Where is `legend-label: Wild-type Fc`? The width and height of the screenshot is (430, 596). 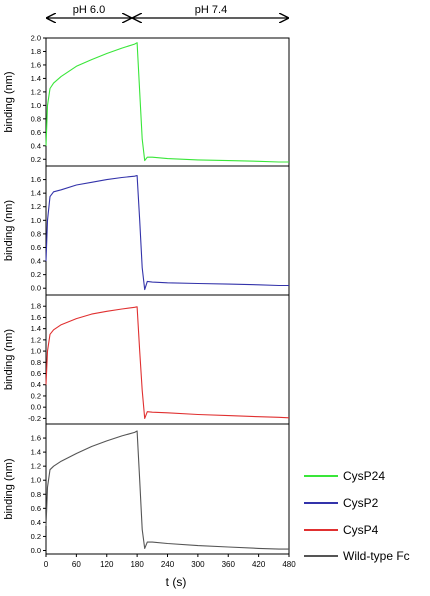
legend-label: Wild-type Fc is located at coordinates (376, 556).